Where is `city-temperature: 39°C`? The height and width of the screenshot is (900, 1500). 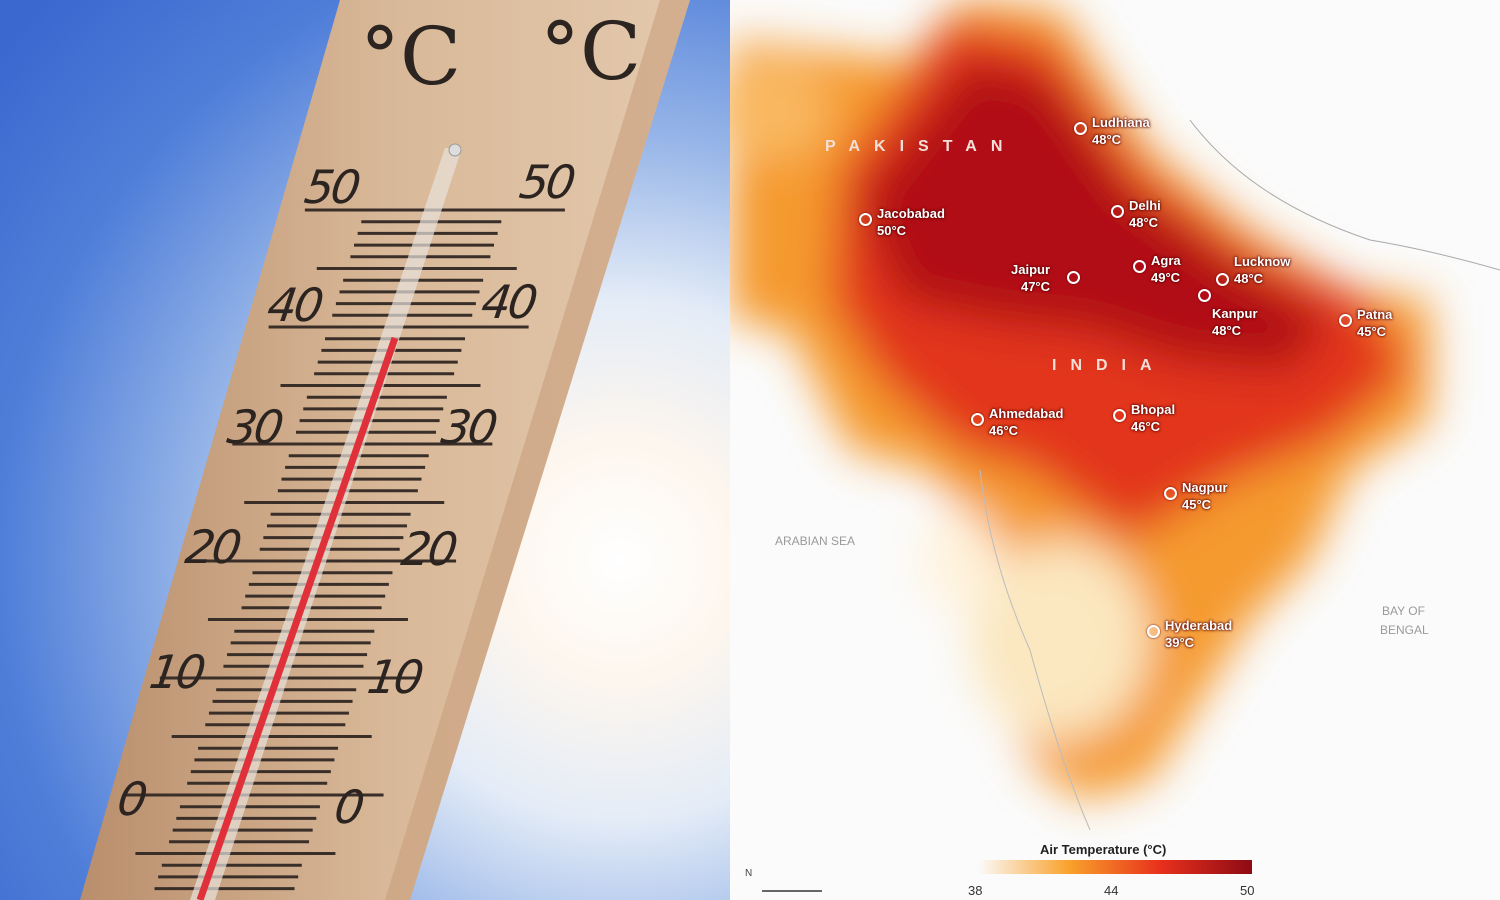 city-temperature: 39°C is located at coordinates (1180, 642).